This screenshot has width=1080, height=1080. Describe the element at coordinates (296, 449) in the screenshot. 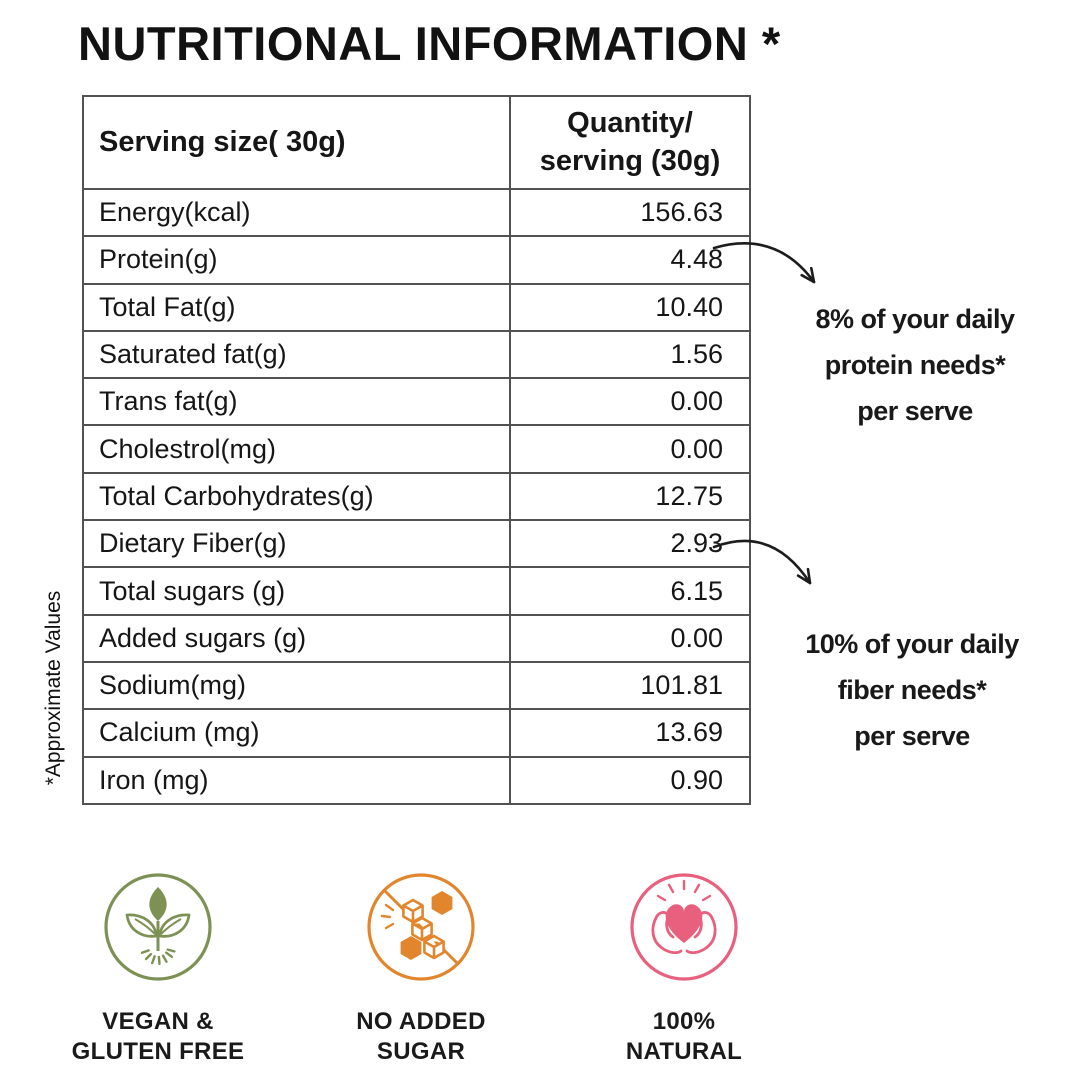

I see `nutrient-label: Cholestrol(mg)` at that location.